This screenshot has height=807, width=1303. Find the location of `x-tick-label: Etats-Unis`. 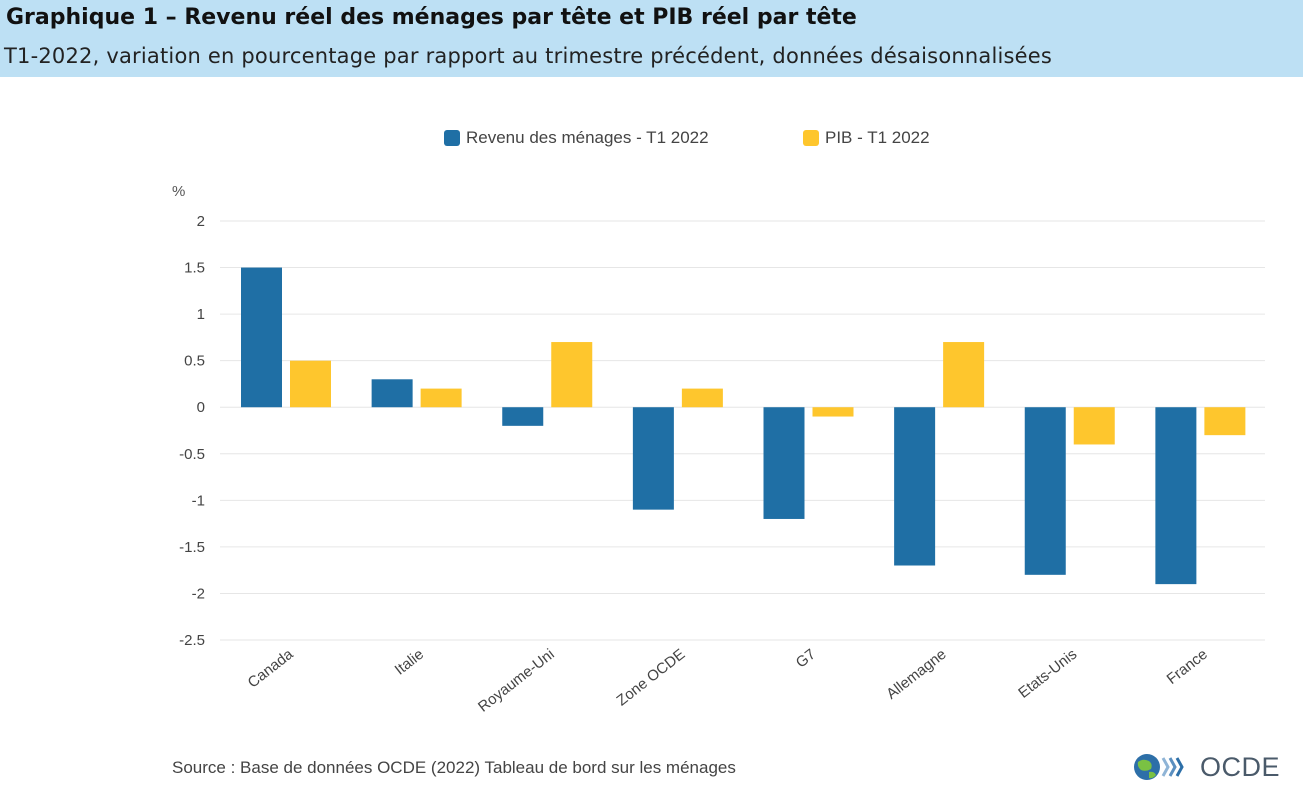

x-tick-label: Etats-Unis is located at coordinates (1047, 674).